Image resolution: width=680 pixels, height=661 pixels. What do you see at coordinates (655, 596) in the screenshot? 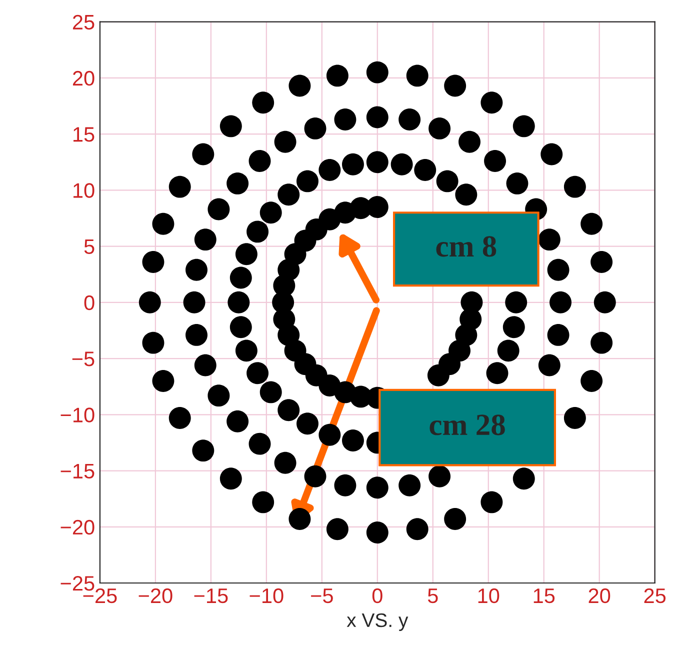
I see `x-tick-label: 25` at bounding box center [655, 596].